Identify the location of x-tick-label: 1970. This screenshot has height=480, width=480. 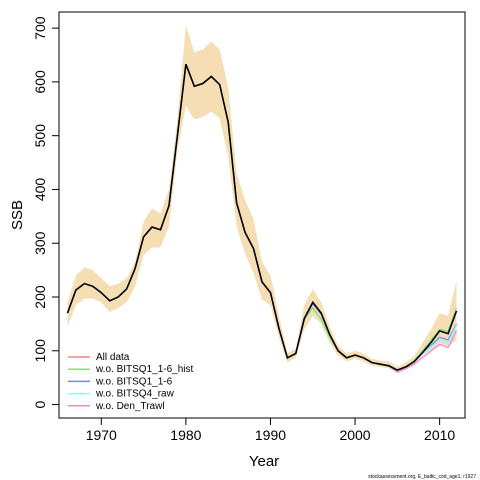
(101, 435).